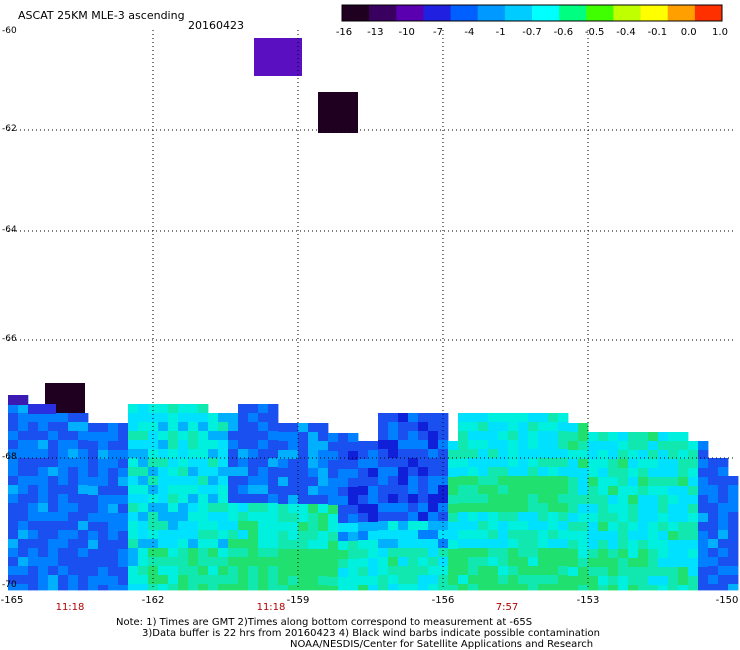 This screenshot has height=650, width=740. I want to click on colorbar-frame, so click(532, 13).